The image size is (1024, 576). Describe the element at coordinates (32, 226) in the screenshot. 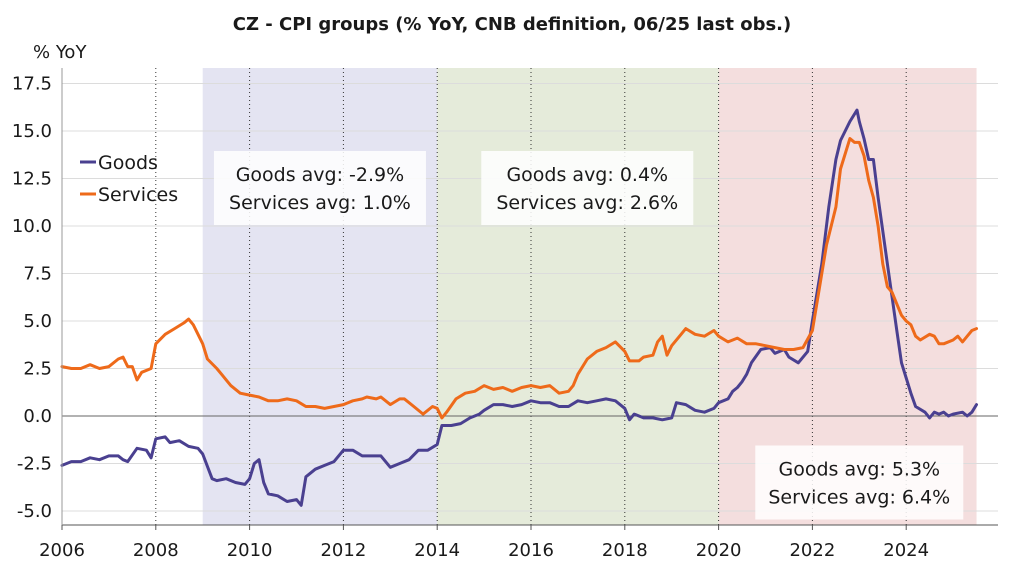

I see `y-tick-label: 10.0` at that location.